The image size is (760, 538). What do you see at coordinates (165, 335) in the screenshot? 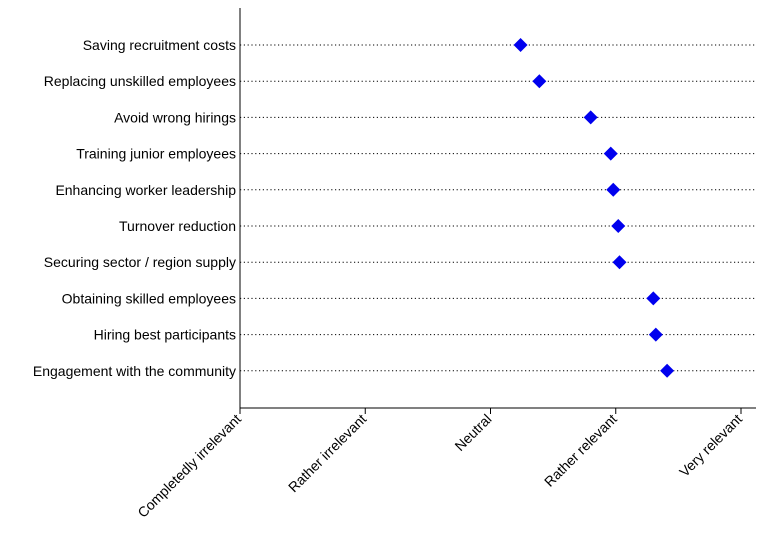
I see `category-label: Hiring best participants` at bounding box center [165, 335].